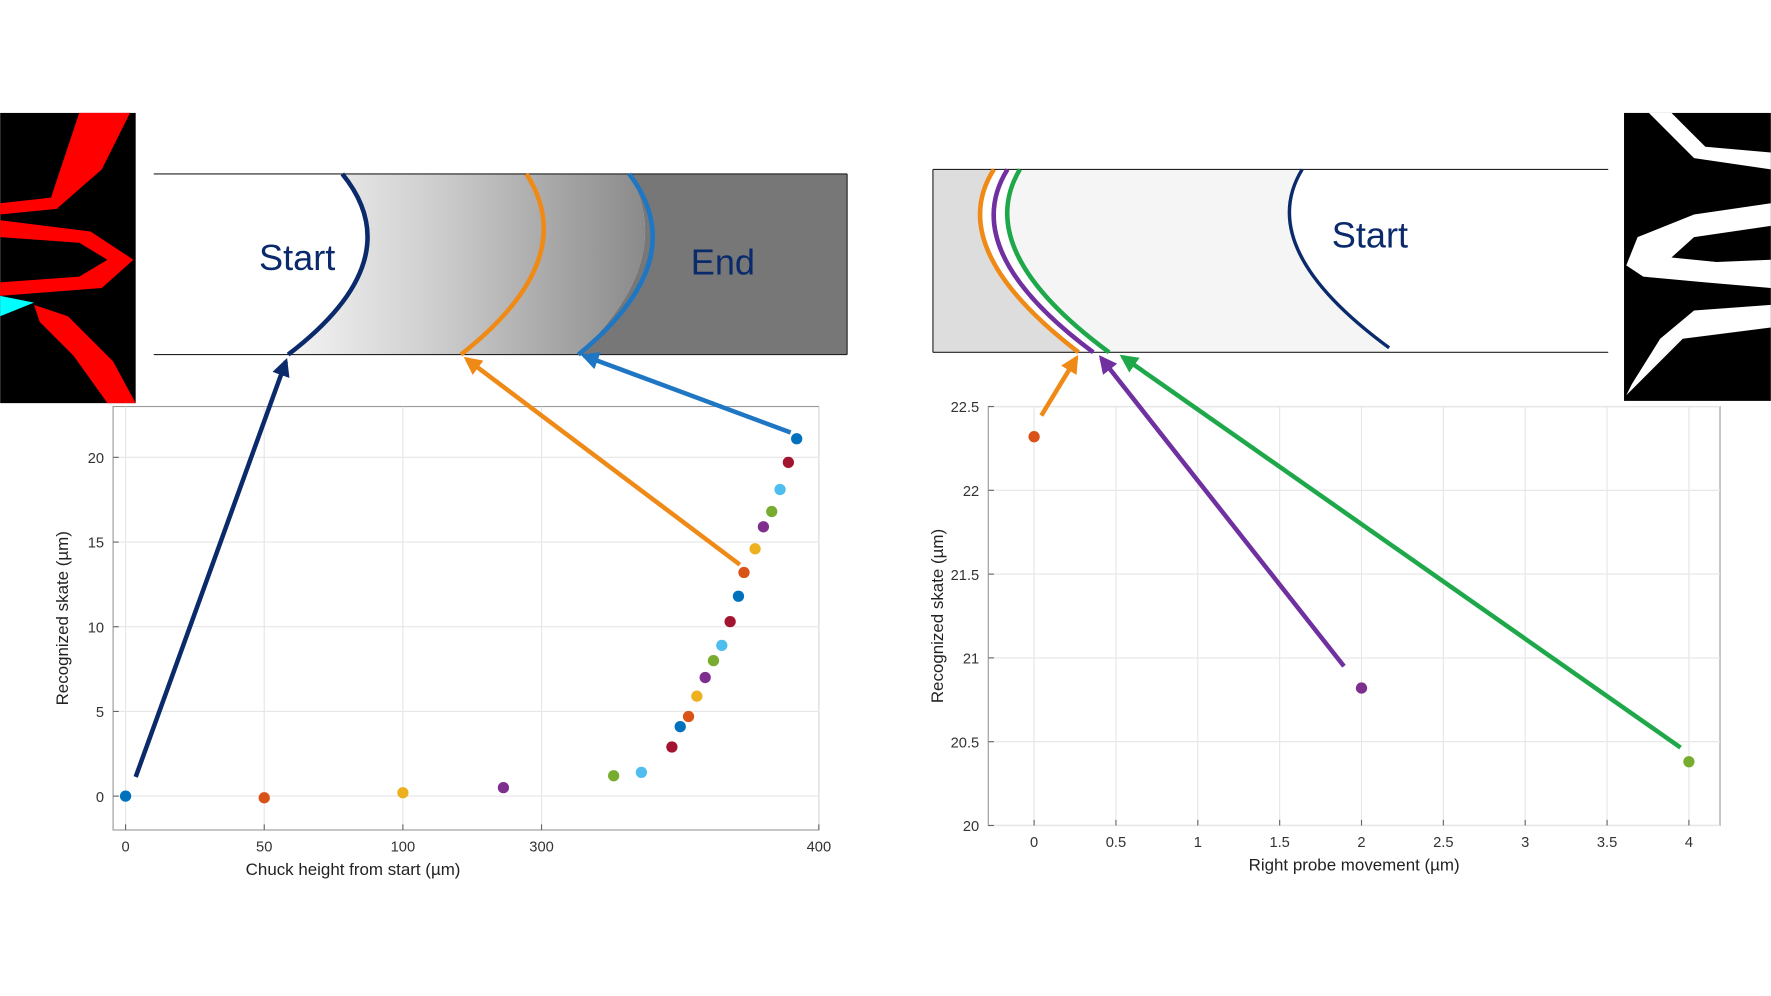 This screenshot has width=1771, height=996. I want to click on x-tick-label: 1, so click(1198, 843).